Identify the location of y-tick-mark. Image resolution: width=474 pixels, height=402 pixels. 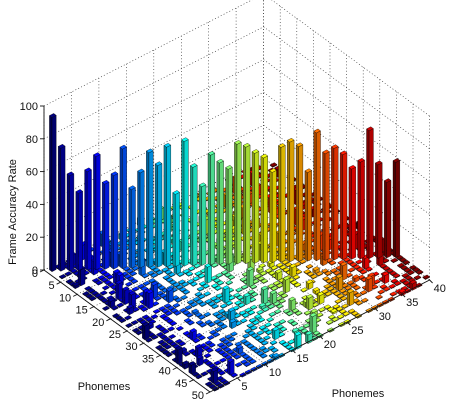
(125, 332).